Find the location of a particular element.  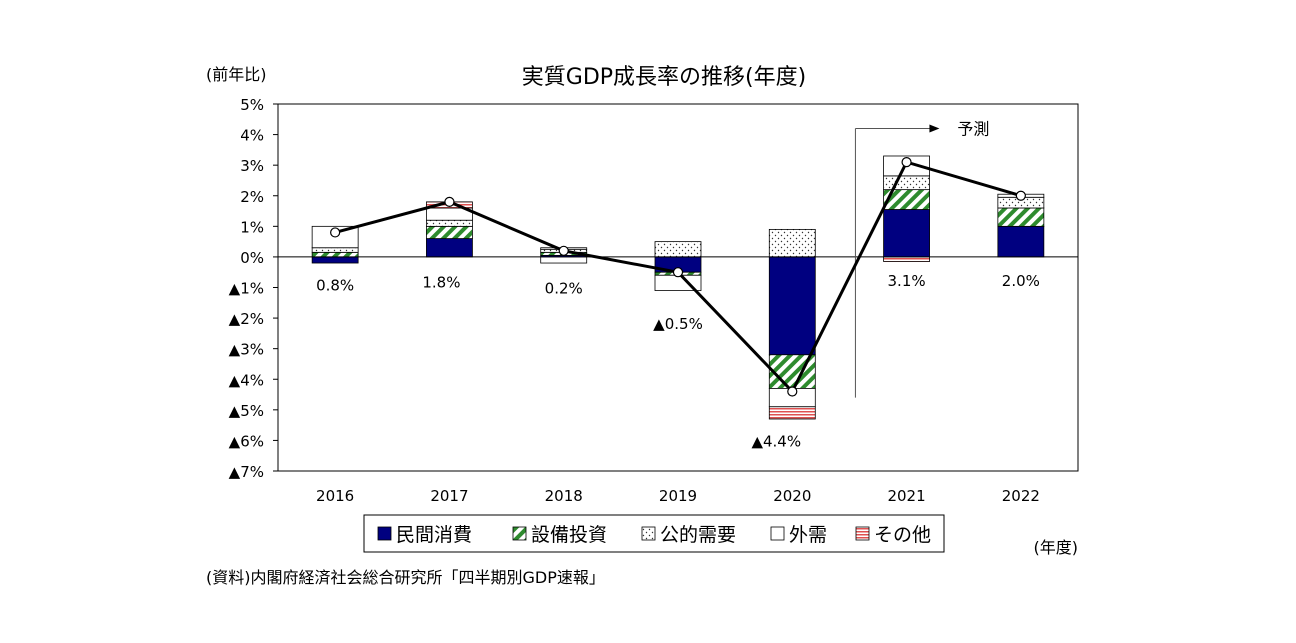

chart-title: 実質GDP成長率の推移(年度) is located at coordinates (664, 77).